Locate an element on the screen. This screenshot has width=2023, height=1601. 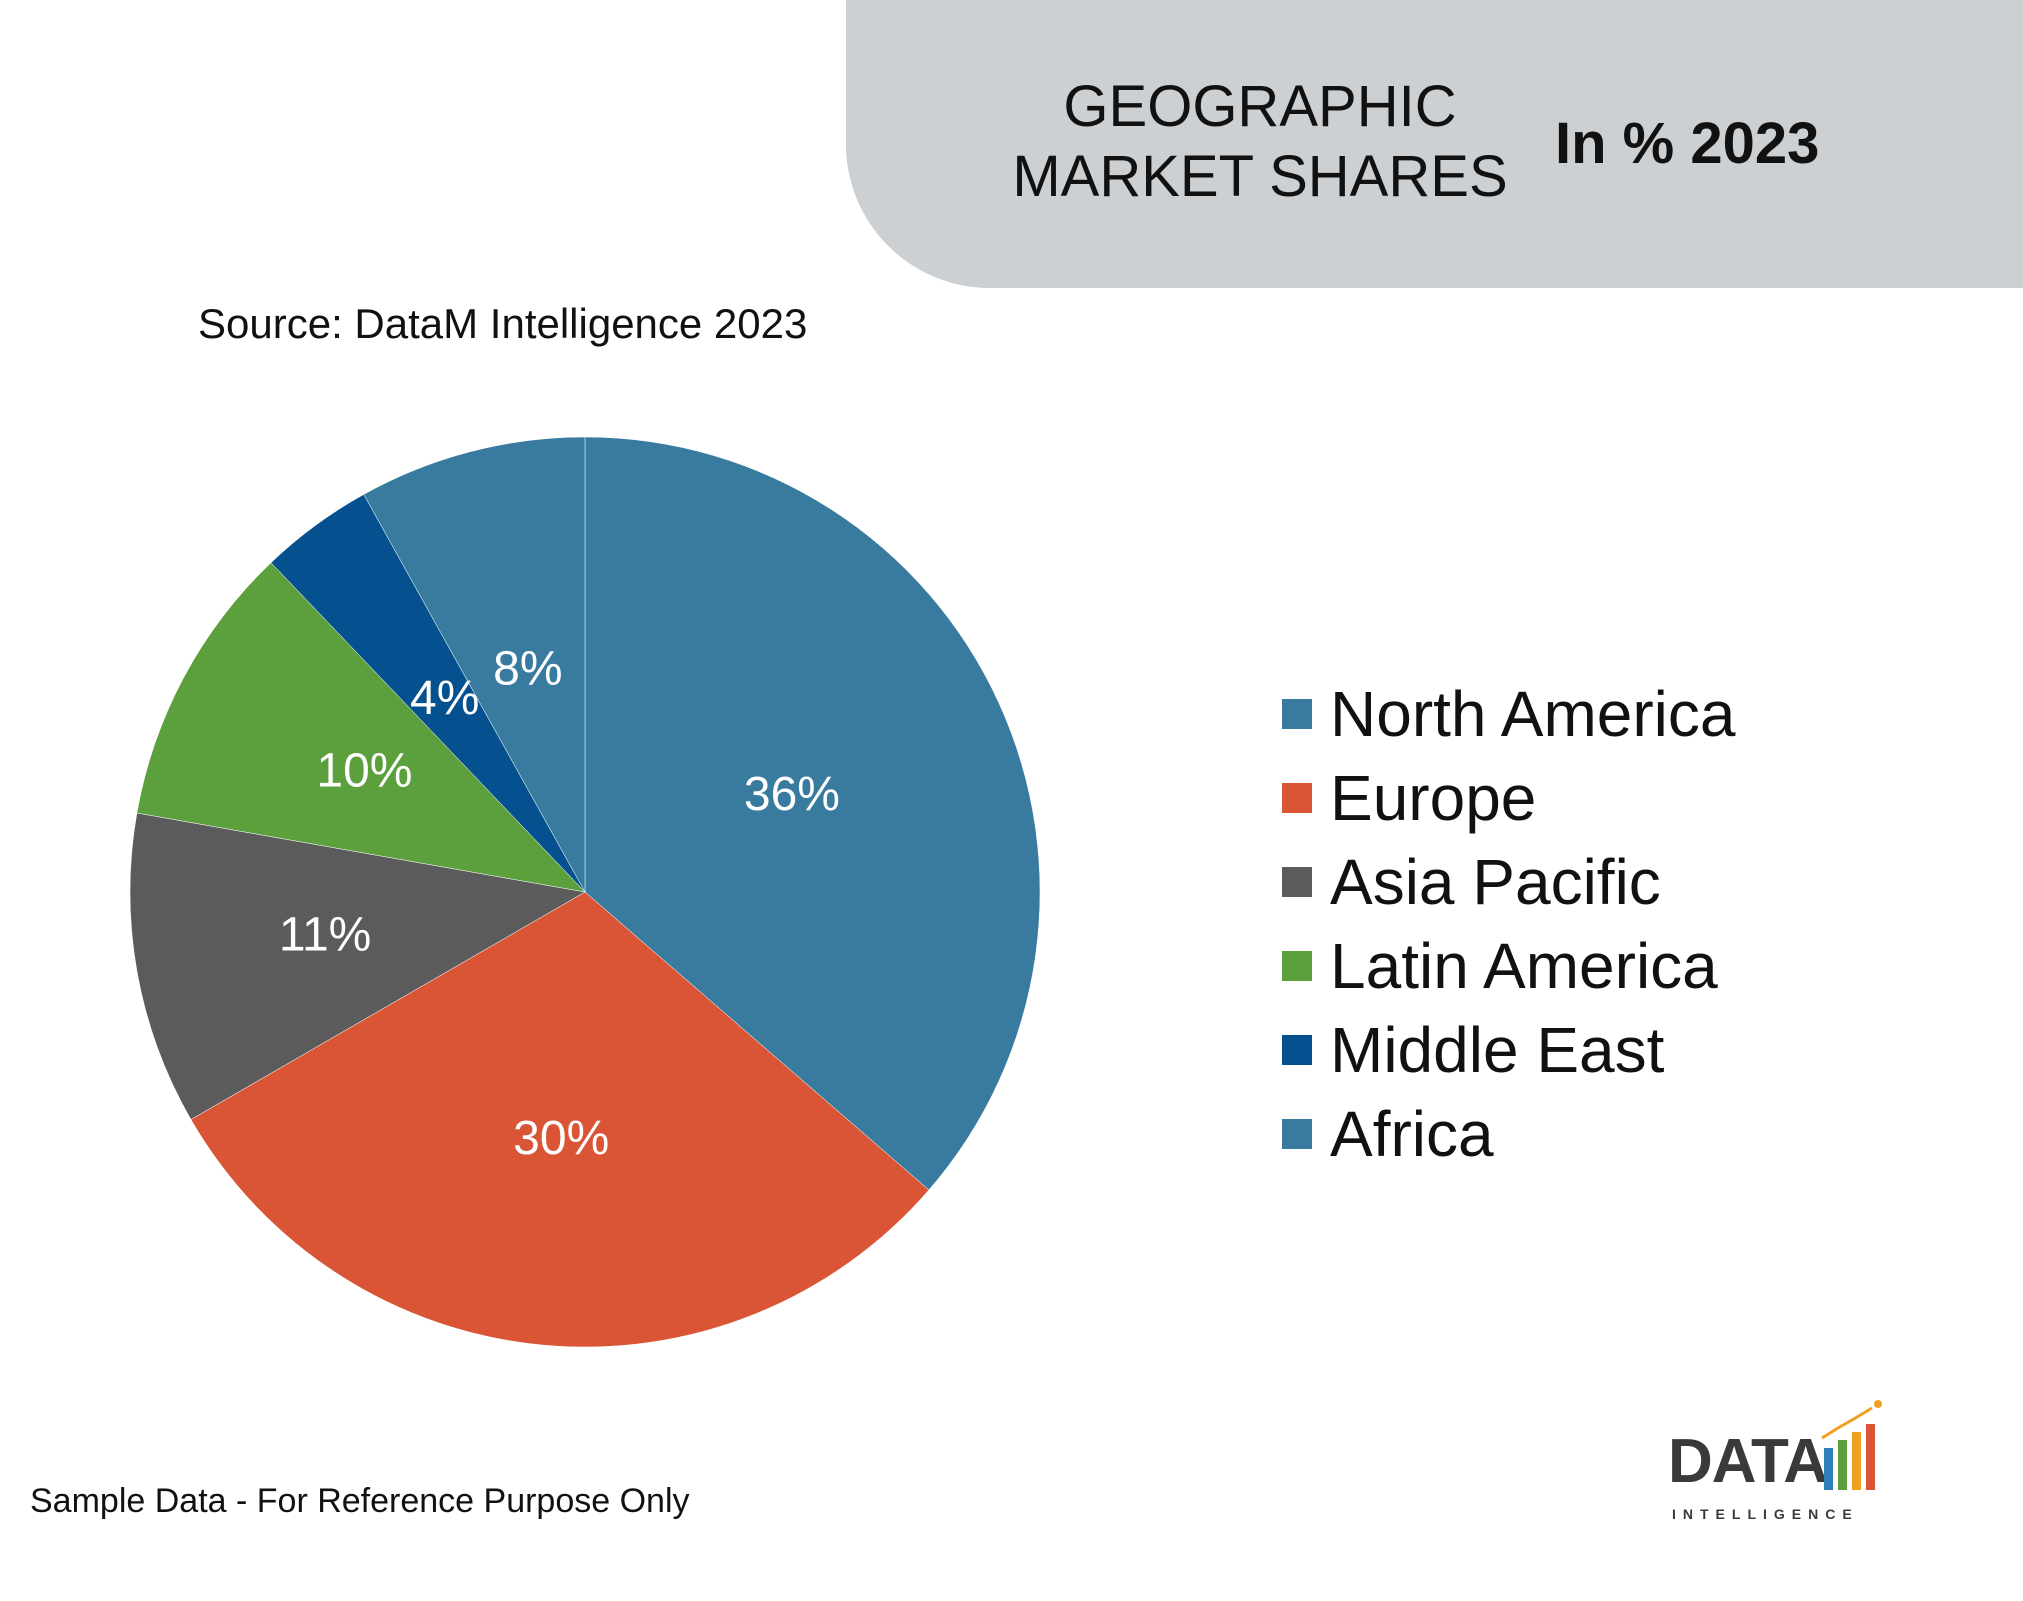
legend-item-africa: Africa is located at coordinates (1508, 1134).